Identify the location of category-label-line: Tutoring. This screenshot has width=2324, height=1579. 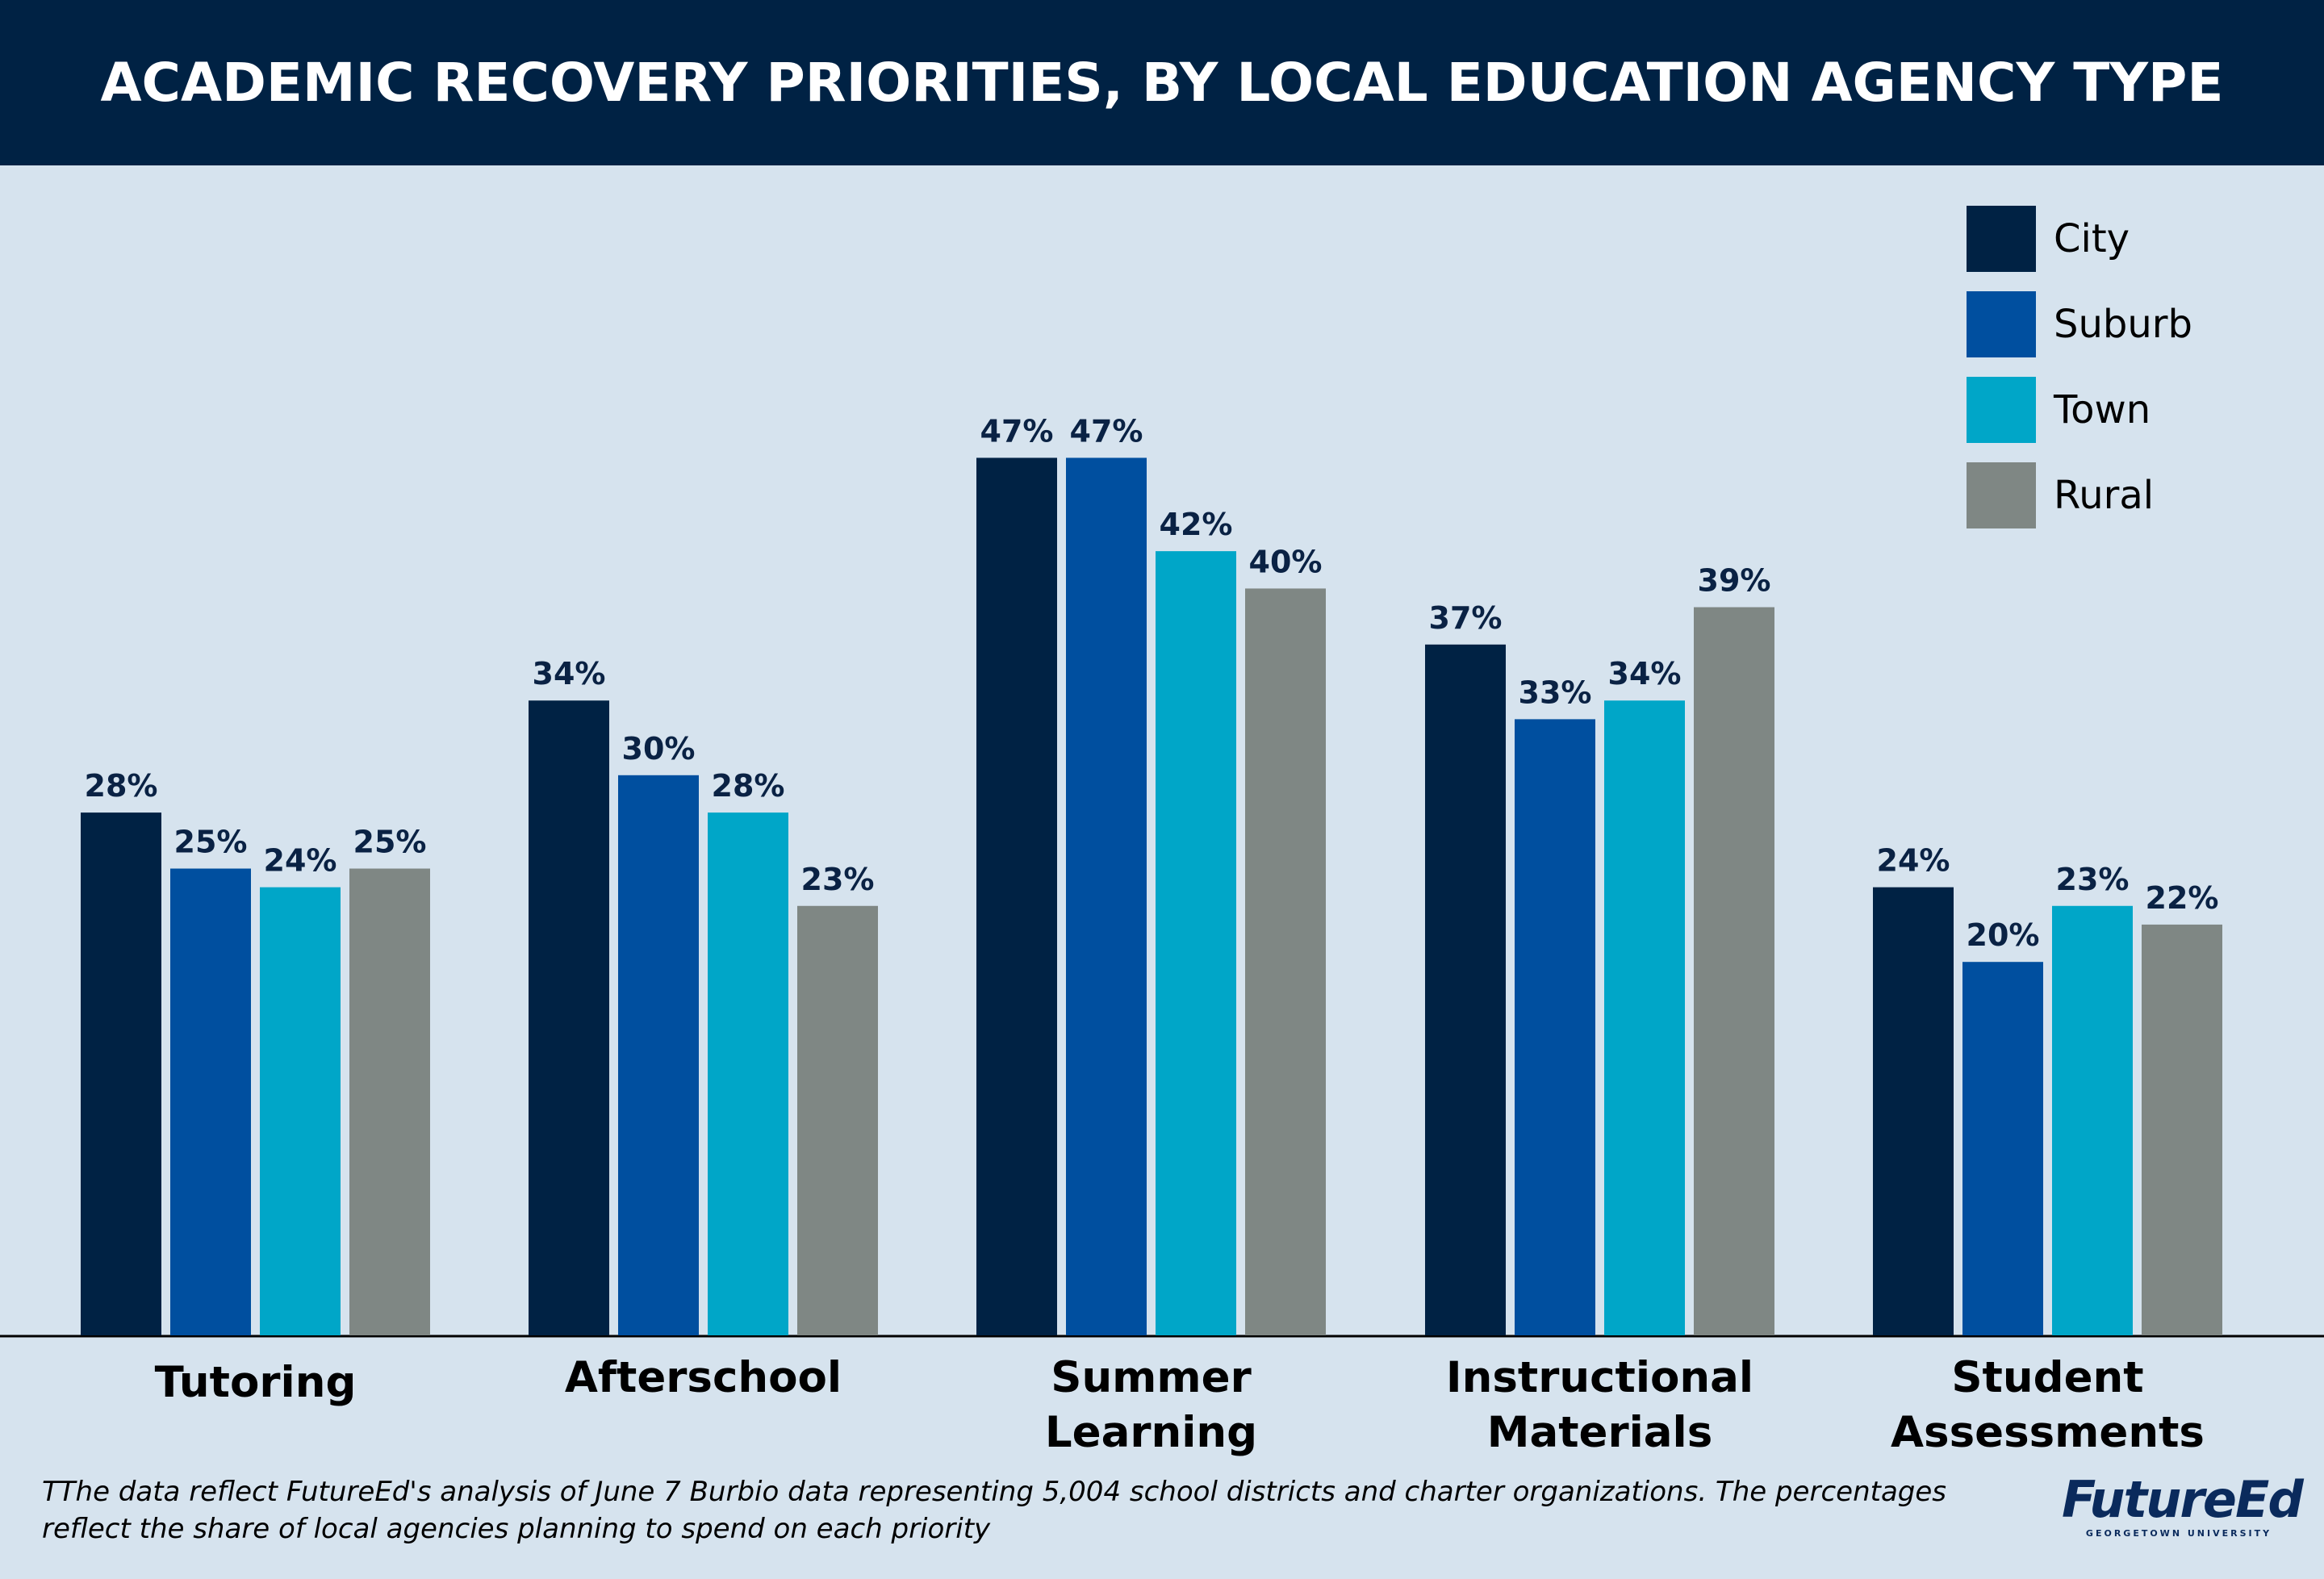
(255, 1382).